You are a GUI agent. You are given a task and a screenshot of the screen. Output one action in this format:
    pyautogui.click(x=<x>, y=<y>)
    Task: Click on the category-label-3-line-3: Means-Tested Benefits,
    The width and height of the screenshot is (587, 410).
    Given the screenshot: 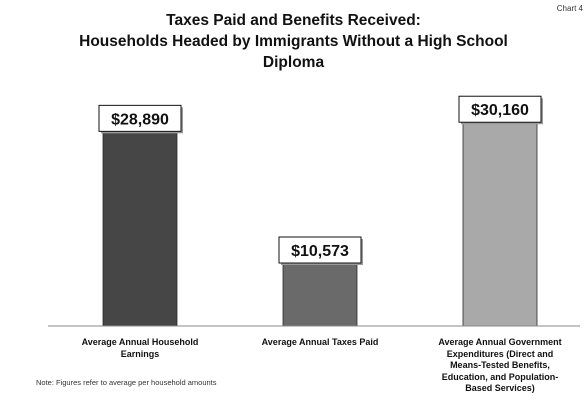 What is the action you would take?
    pyautogui.click(x=500, y=365)
    